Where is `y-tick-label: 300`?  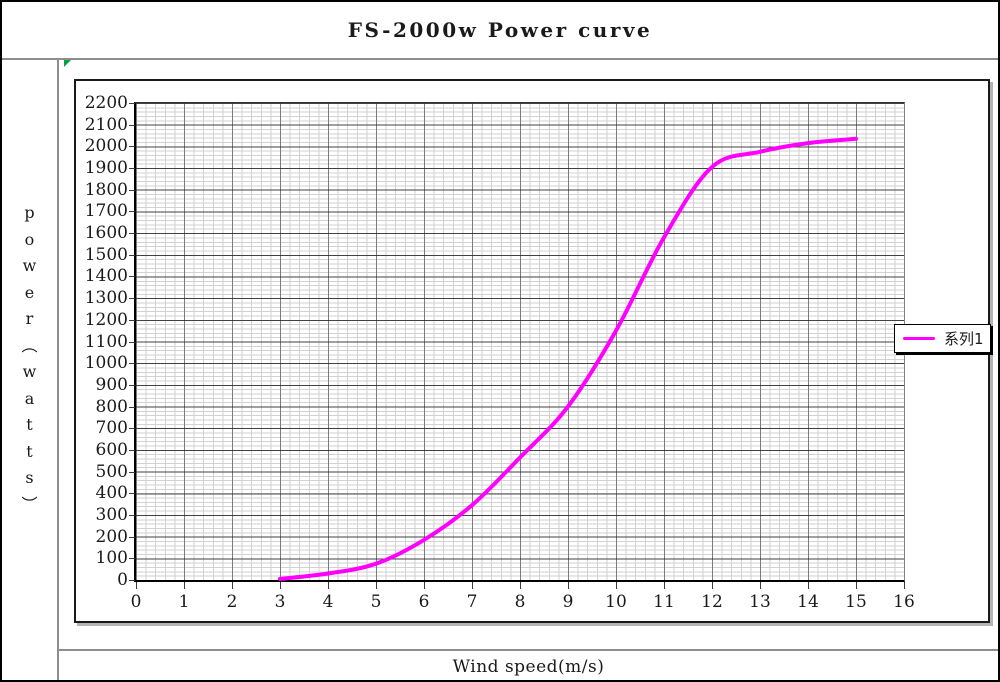
y-tick-label: 300 is located at coordinates (111, 514).